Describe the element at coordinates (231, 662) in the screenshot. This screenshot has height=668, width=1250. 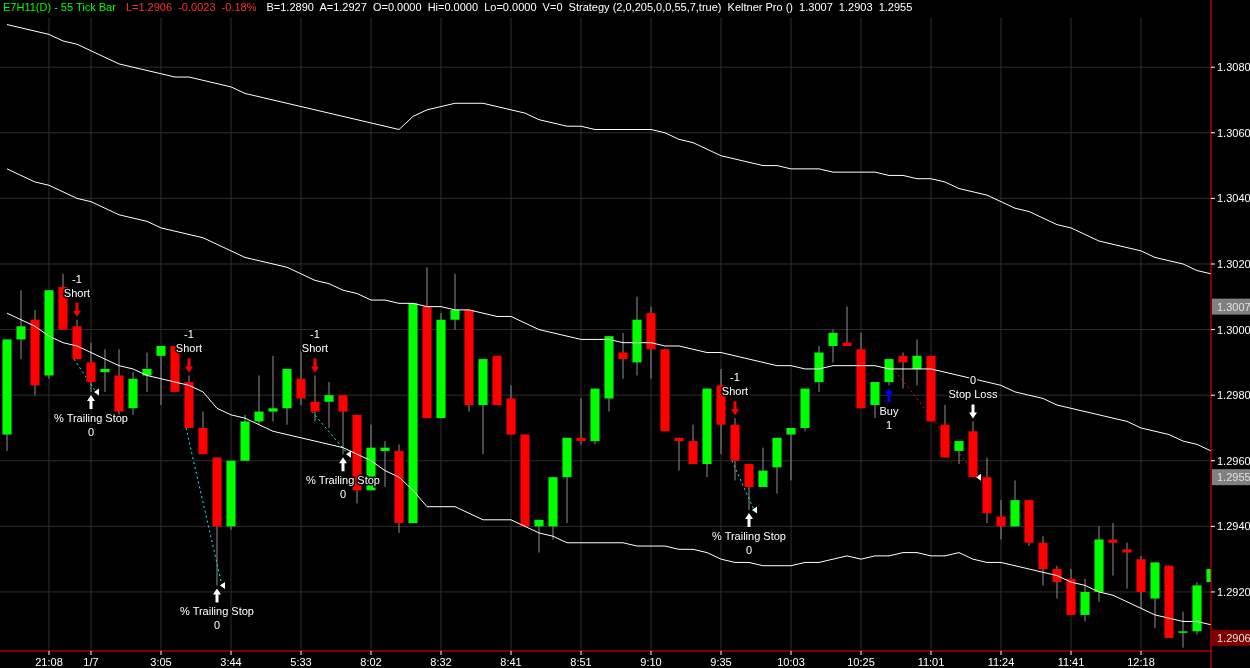
I see `x-tick-label: 3:44` at that location.